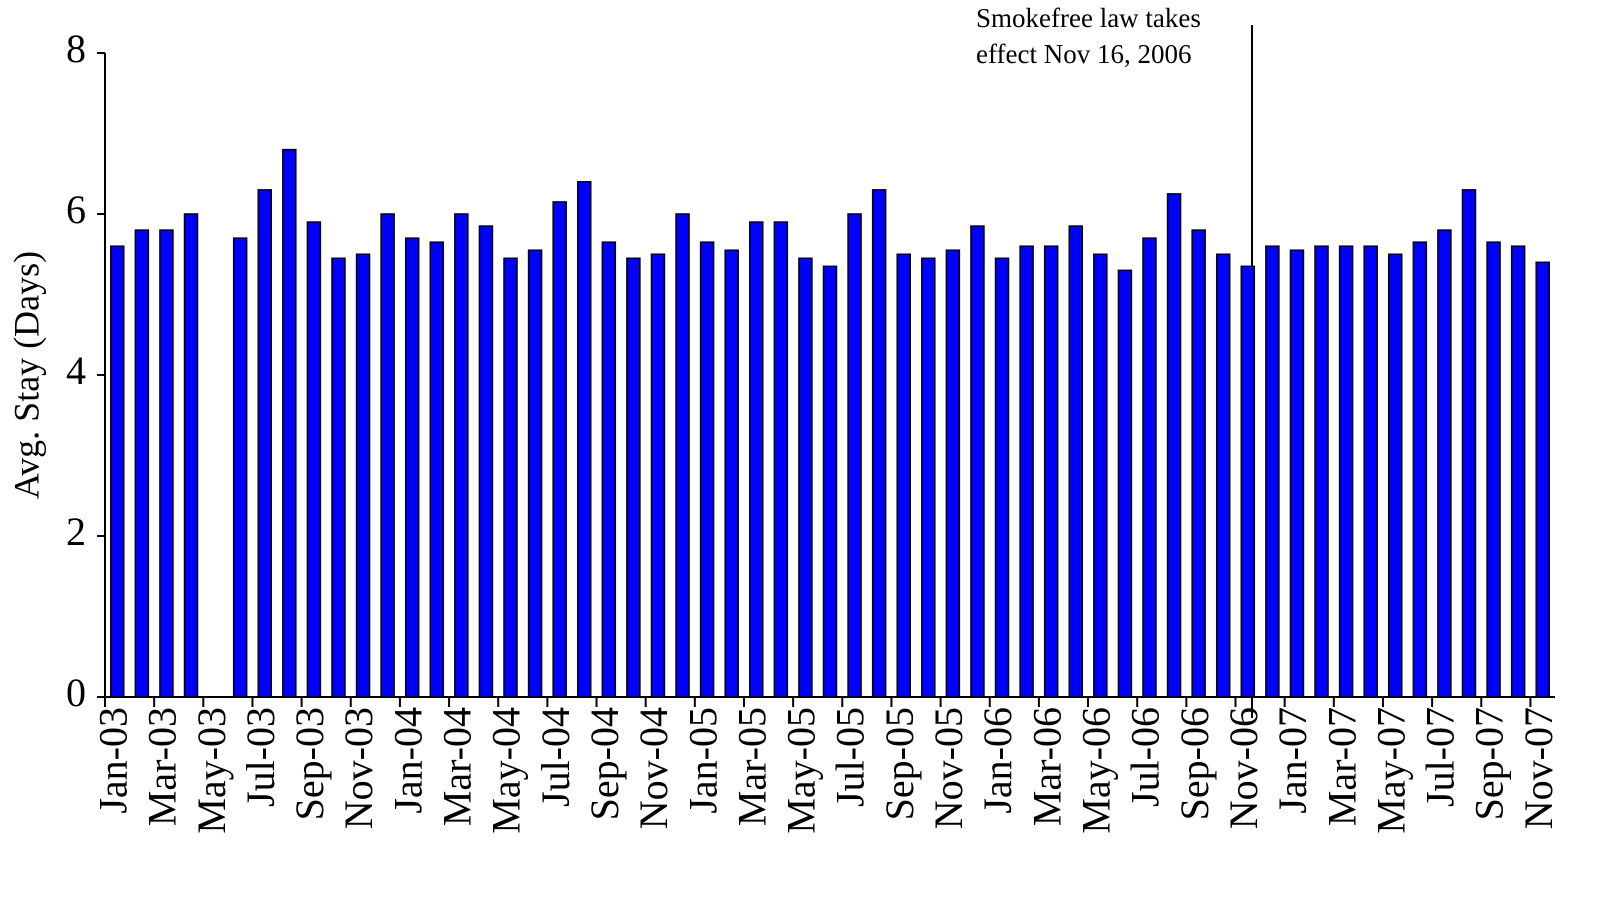 The width and height of the screenshot is (1617, 904). Describe the element at coordinates (1243, 768) in the screenshot. I see `x-tick-label: Nov-06` at that location.